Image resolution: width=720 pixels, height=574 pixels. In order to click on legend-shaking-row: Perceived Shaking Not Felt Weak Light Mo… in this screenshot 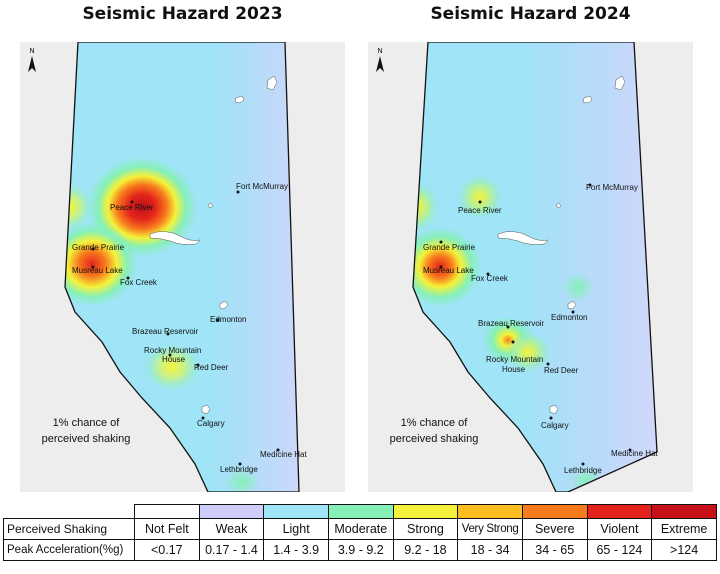, I will do `click(360, 529)`.